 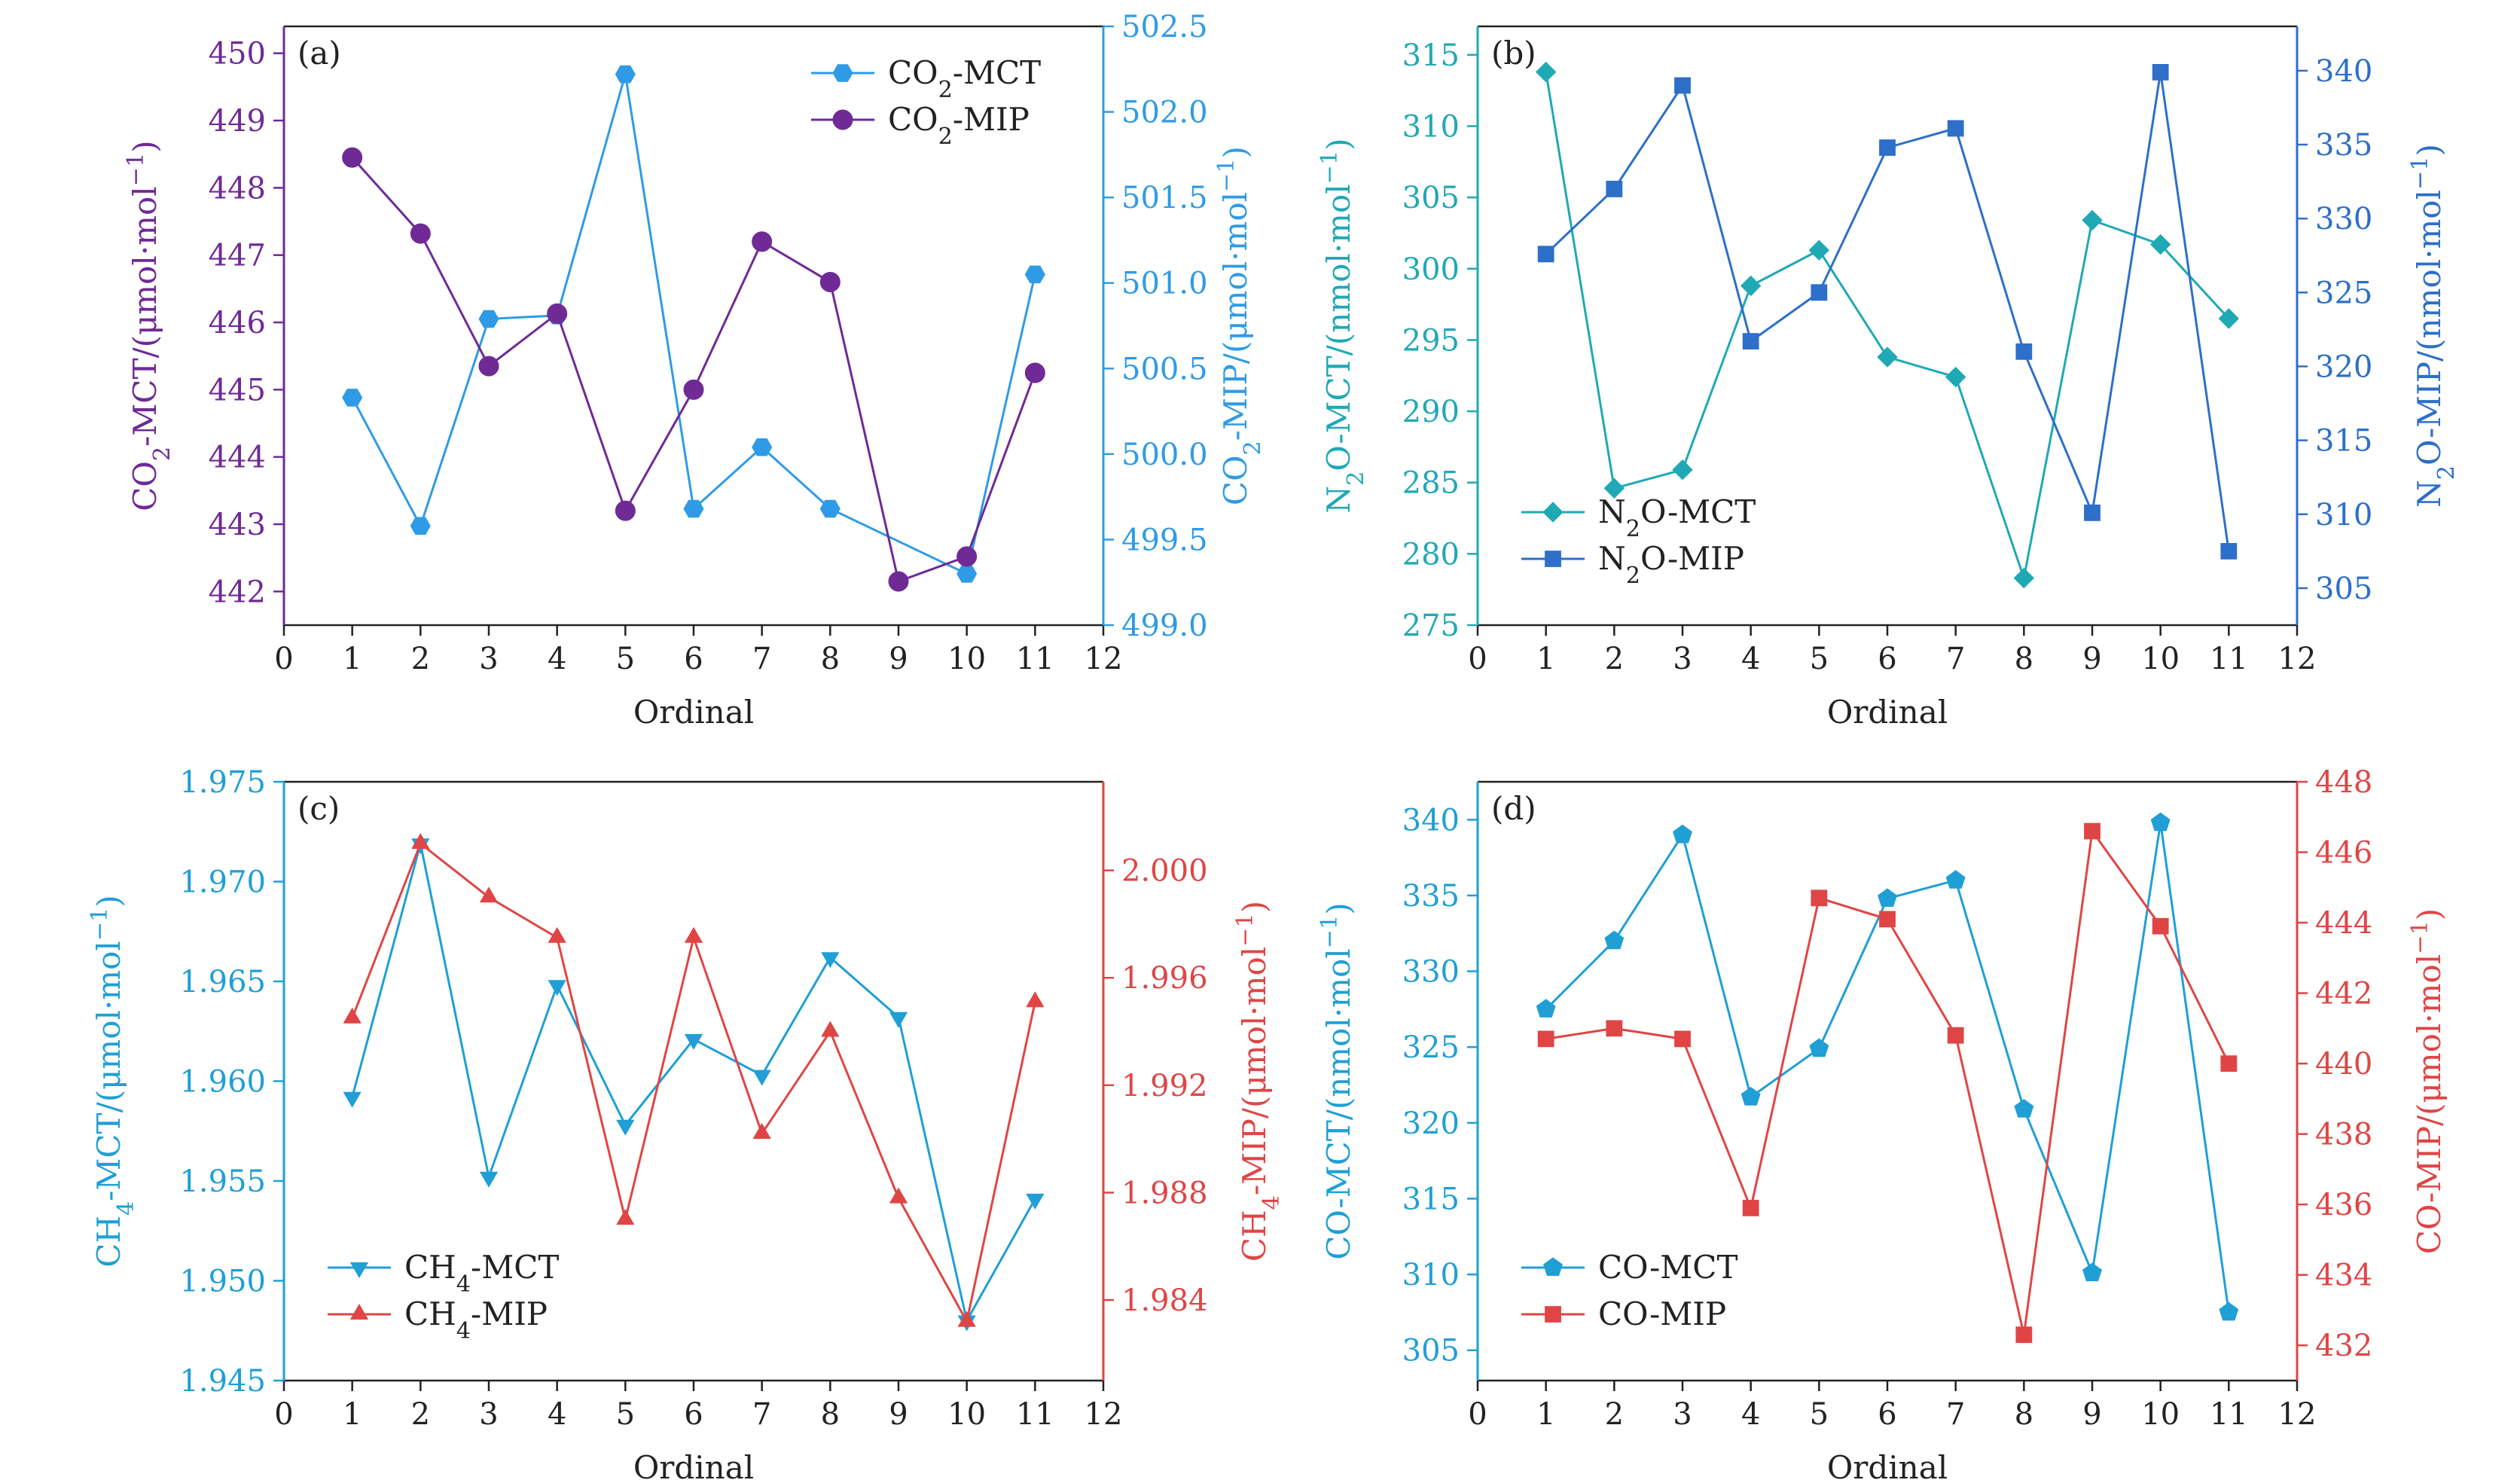 What do you see at coordinates (476, 1319) in the screenshot?
I see `legend-label: CH4-MIP` at bounding box center [476, 1319].